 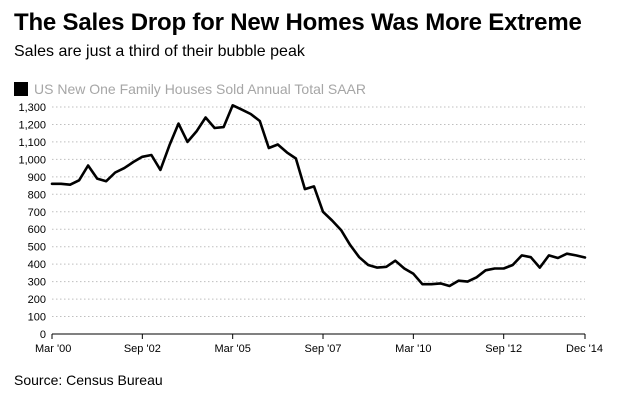 What do you see at coordinates (503, 349) in the screenshot?
I see `x-tick-label: Sep '12` at bounding box center [503, 349].